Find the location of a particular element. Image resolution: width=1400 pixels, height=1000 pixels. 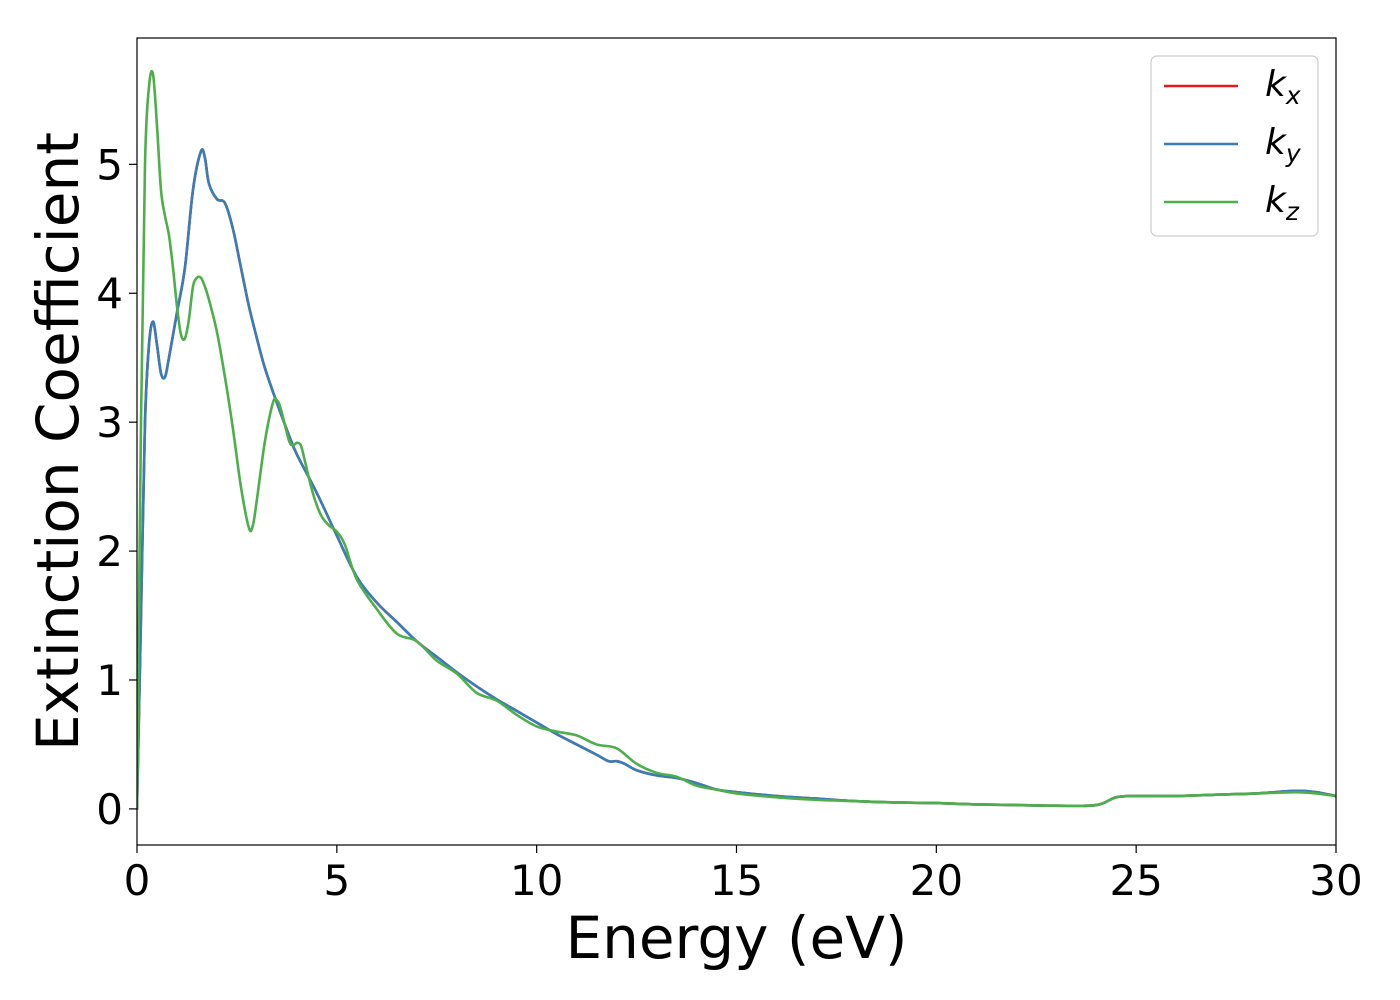

x-tick-label: 5 is located at coordinates (336, 880).